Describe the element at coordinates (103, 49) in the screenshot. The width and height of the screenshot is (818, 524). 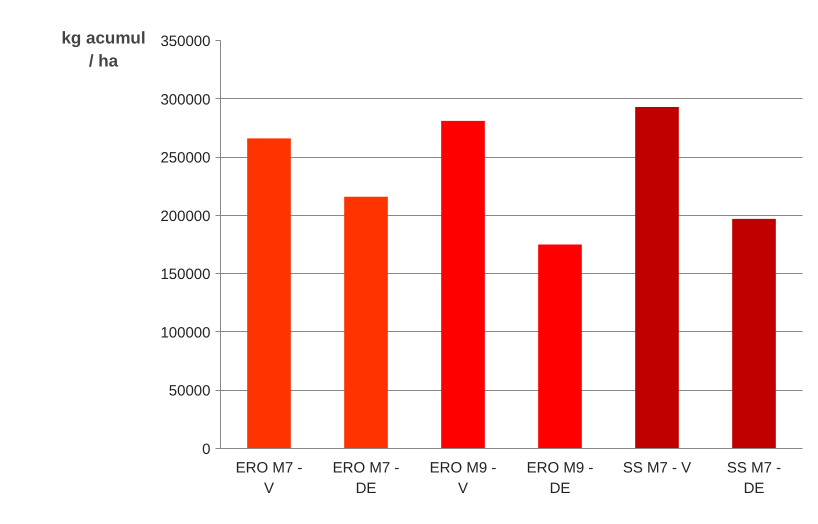
I see `y-axis-title: kg acumul / ha` at that location.